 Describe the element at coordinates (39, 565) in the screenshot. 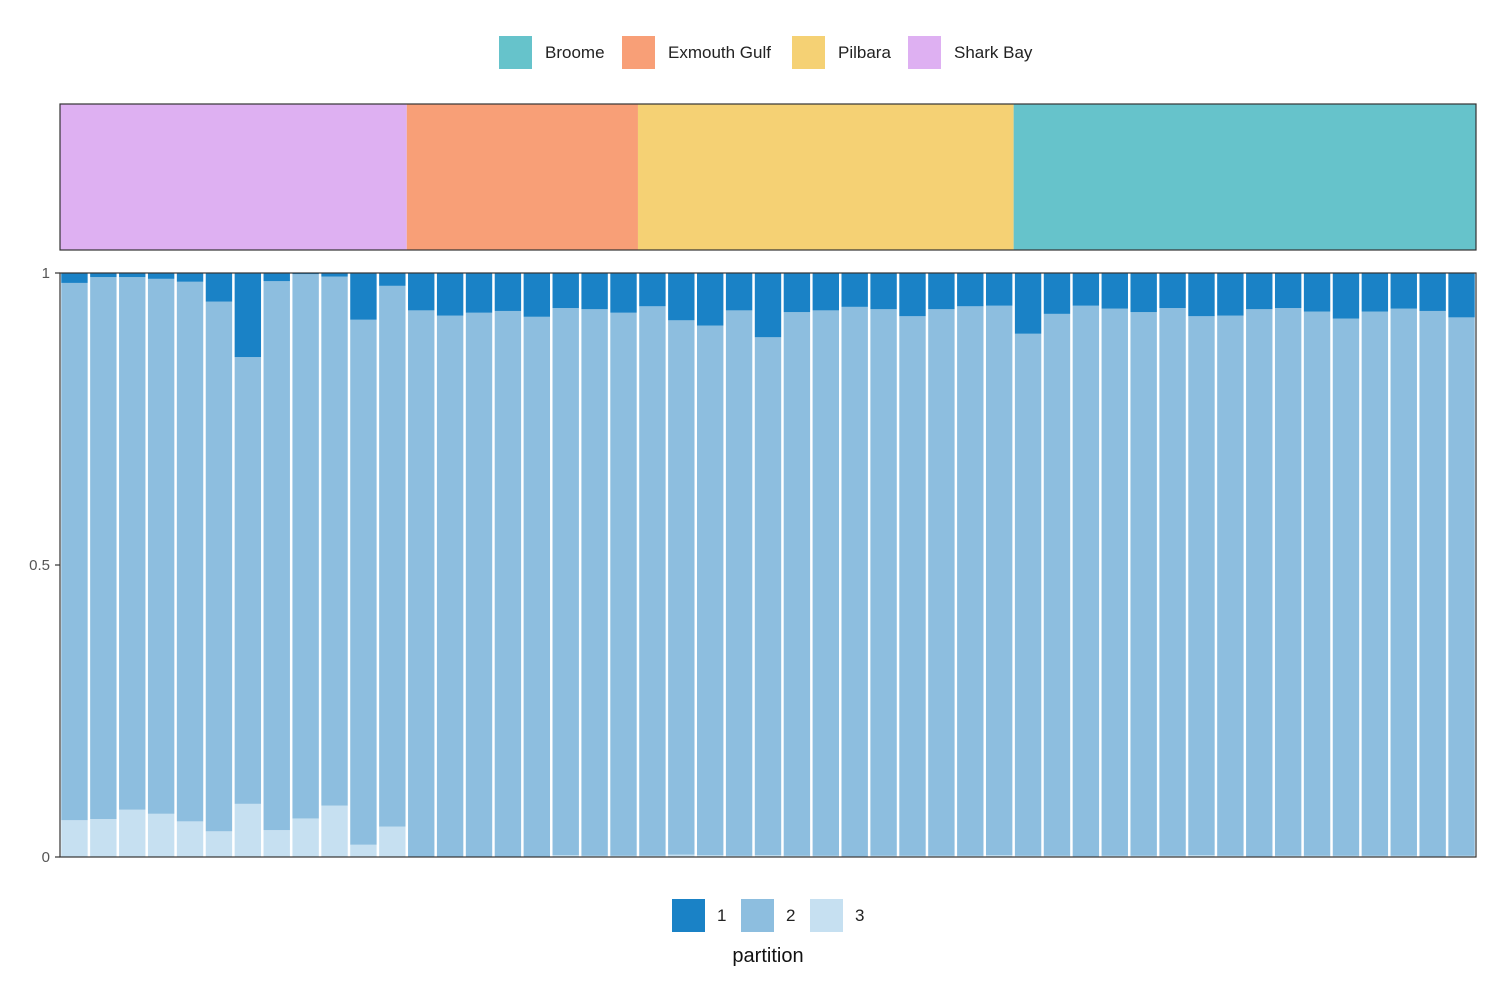

I see `y-tick-label: 0.5` at that location.